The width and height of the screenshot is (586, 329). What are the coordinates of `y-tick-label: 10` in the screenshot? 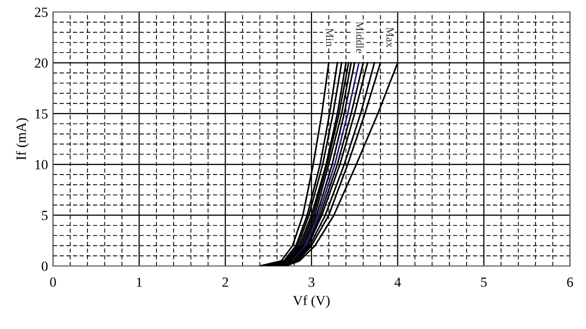 It's located at (41, 165).